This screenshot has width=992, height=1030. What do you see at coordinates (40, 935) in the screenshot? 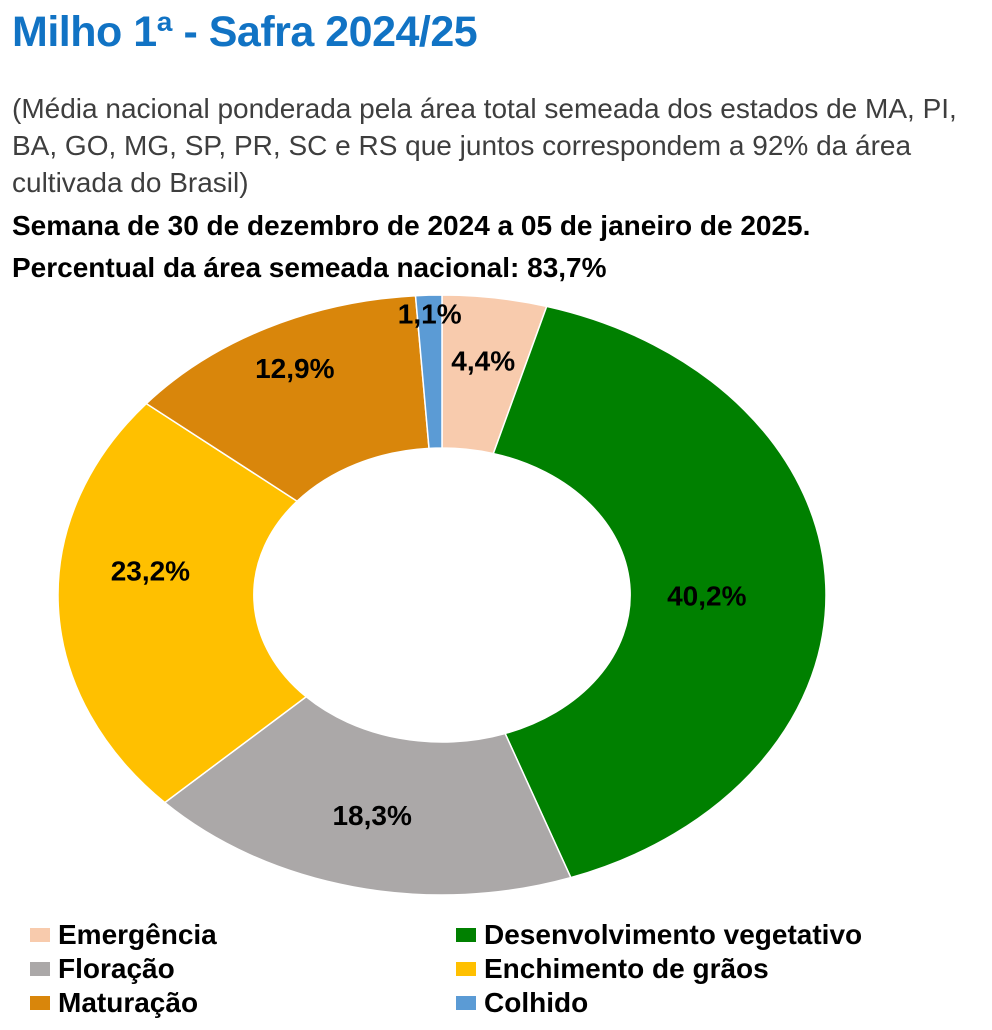
I see `legend-color-swatch-emergencia` at bounding box center [40, 935].